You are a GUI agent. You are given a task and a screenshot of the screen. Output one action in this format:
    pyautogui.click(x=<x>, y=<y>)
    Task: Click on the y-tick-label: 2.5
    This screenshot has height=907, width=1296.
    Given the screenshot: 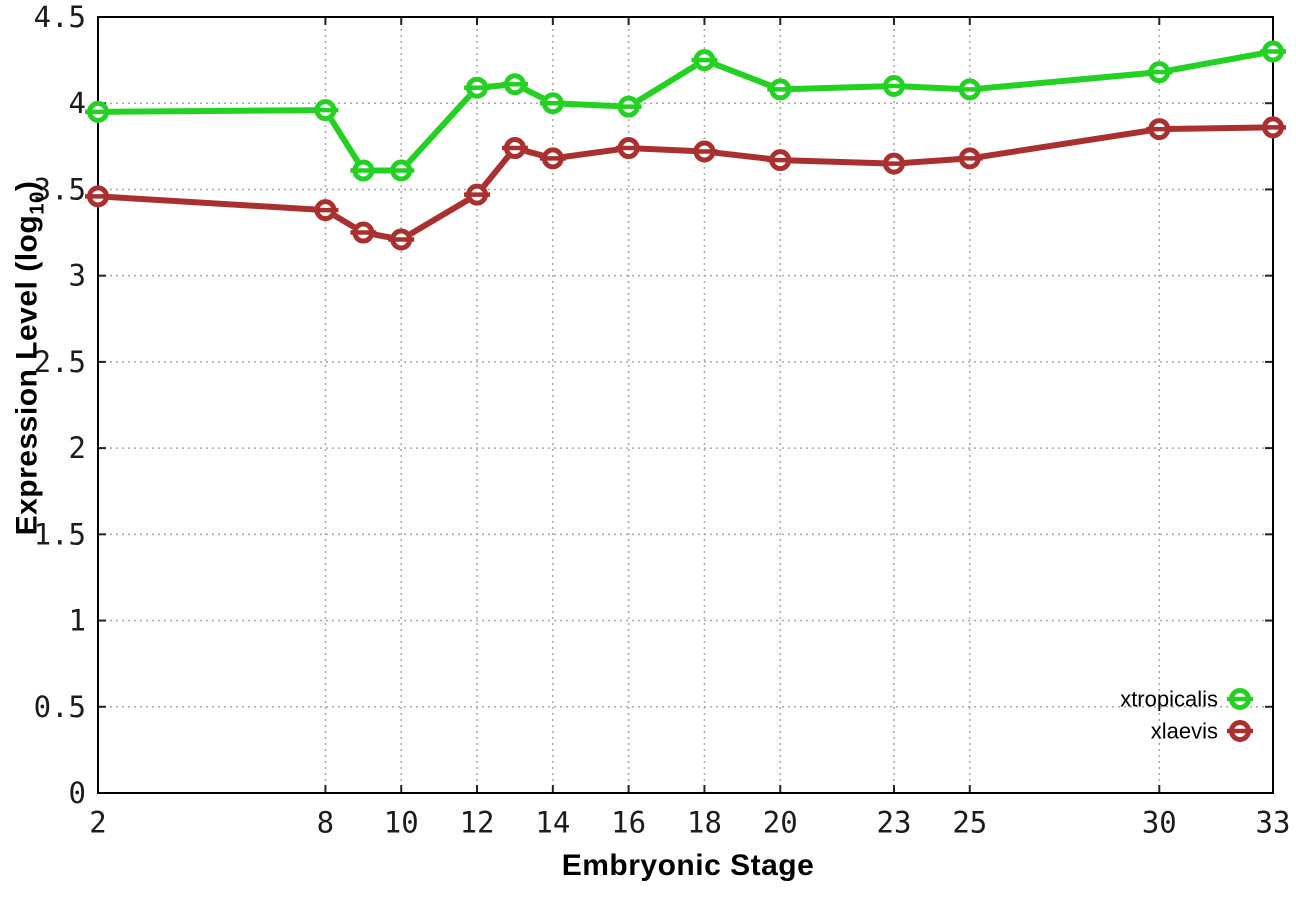 What is the action you would take?
    pyautogui.click(x=60, y=362)
    